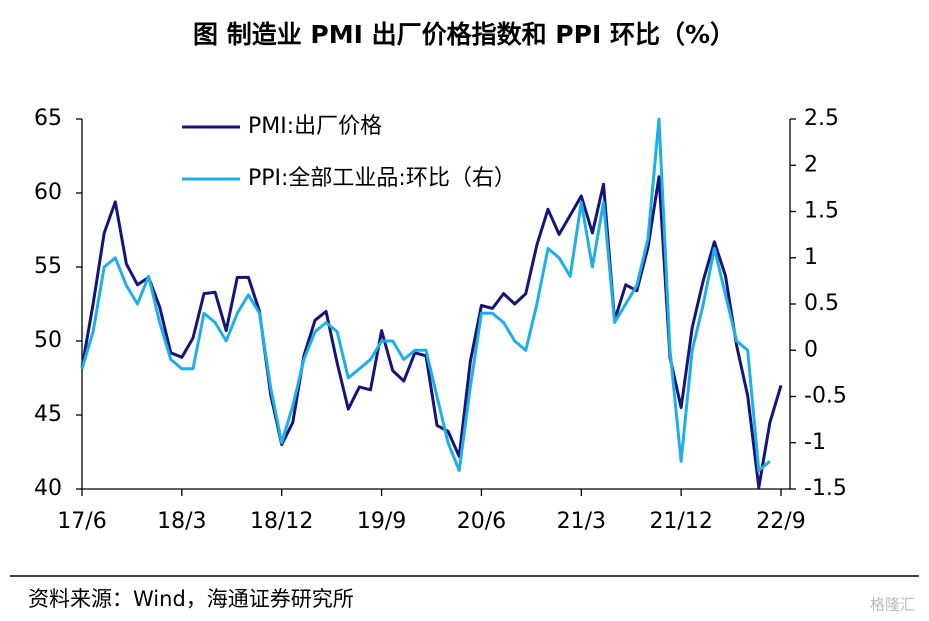 This screenshot has width=929, height=621. Describe the element at coordinates (821, 303) in the screenshot. I see `y2-tick-label: 0.5` at that location.